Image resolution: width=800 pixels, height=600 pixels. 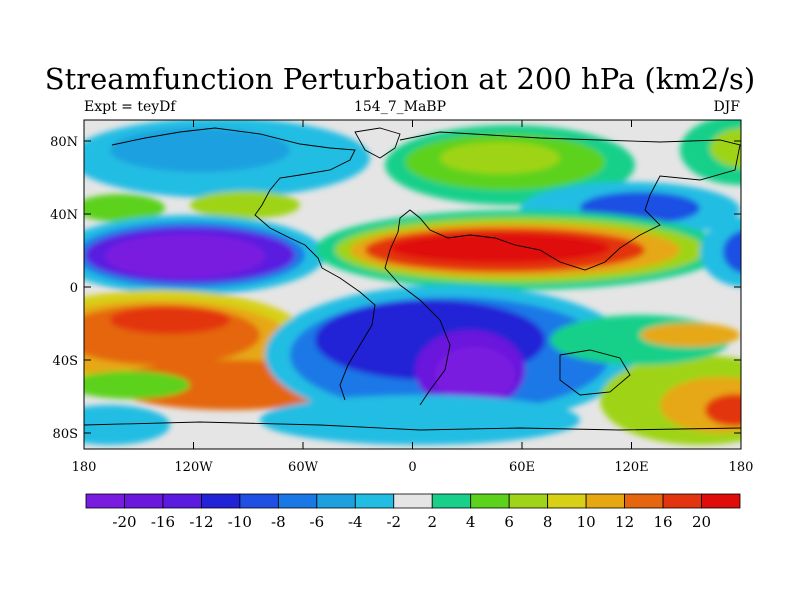 I want to click on lon-tick-label: 60E, so click(x=522, y=467).